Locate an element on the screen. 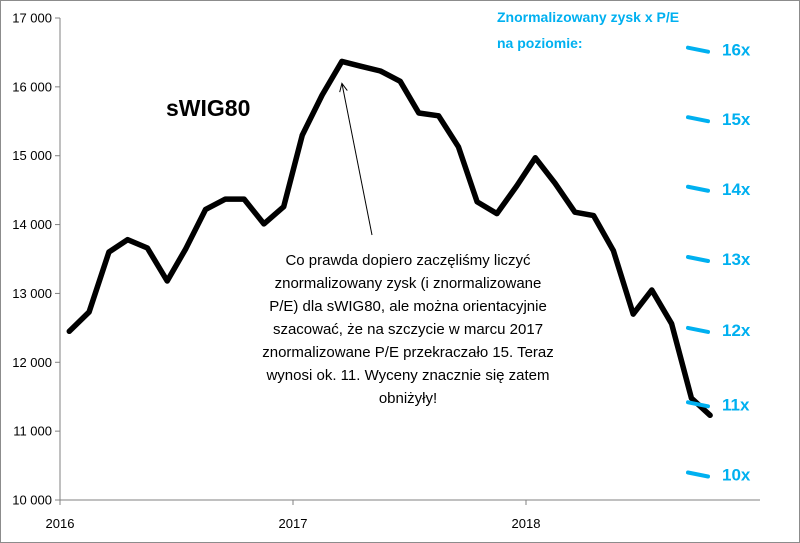 This screenshot has width=800, height=543. y-tick-label: 15 000 is located at coordinates (32, 155).